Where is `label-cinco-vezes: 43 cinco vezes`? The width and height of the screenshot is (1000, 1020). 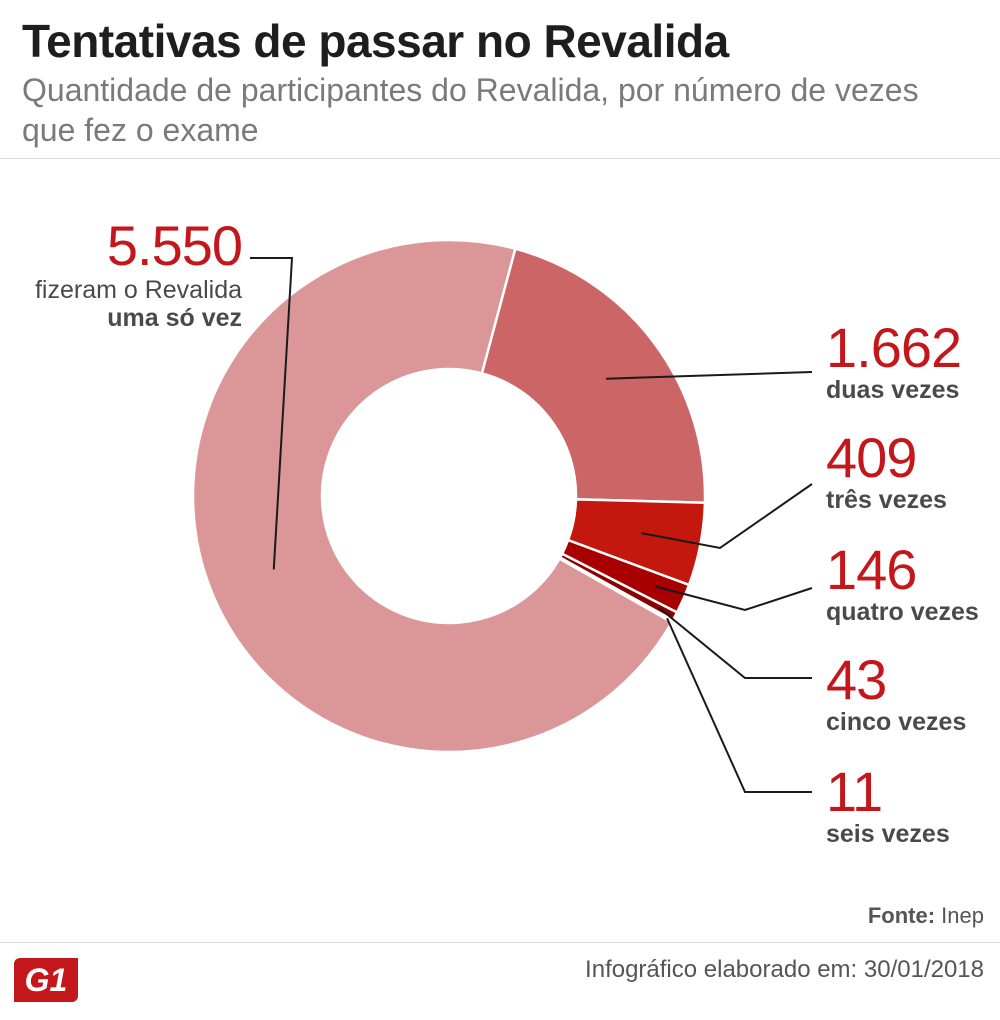 label-cinco-vezes: 43 cinco vezes is located at coordinates (896, 692).